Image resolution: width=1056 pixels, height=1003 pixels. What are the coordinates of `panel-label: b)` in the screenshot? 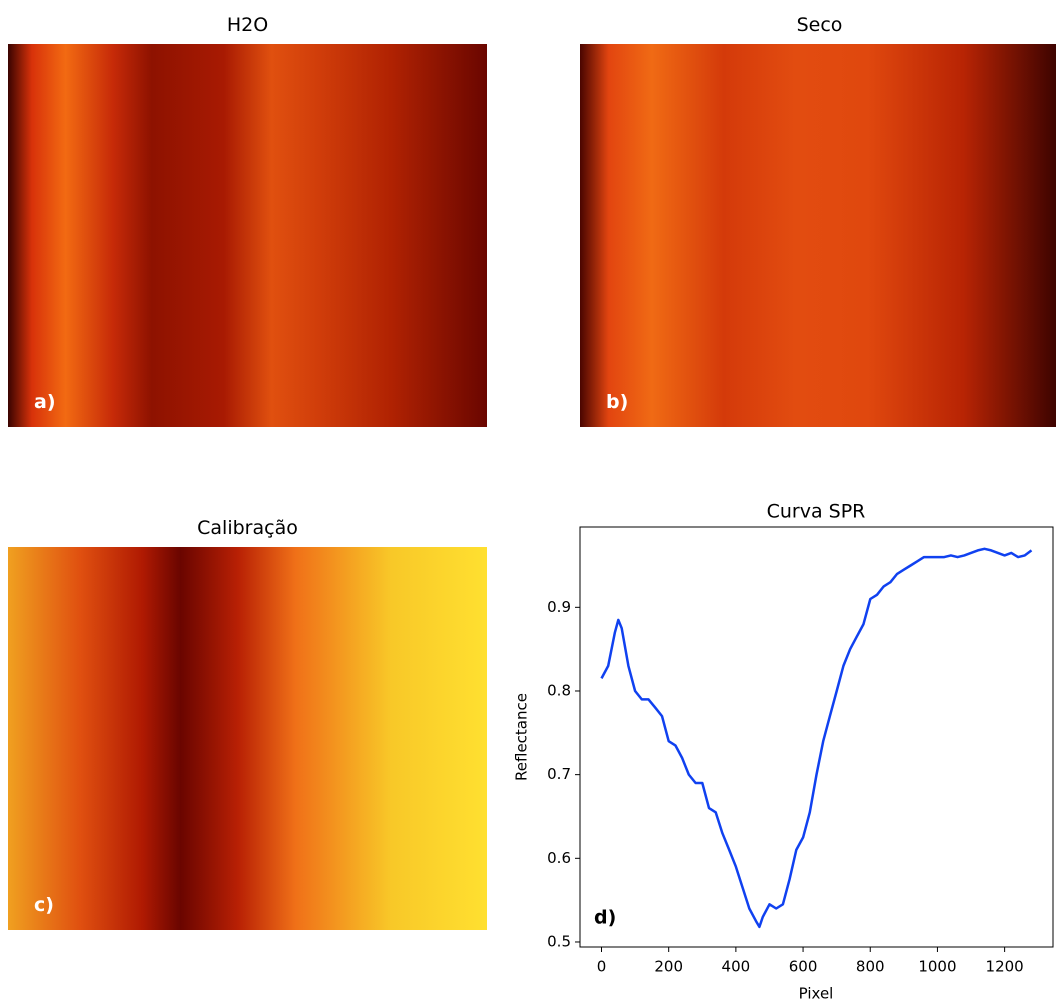 It's located at (617, 402).